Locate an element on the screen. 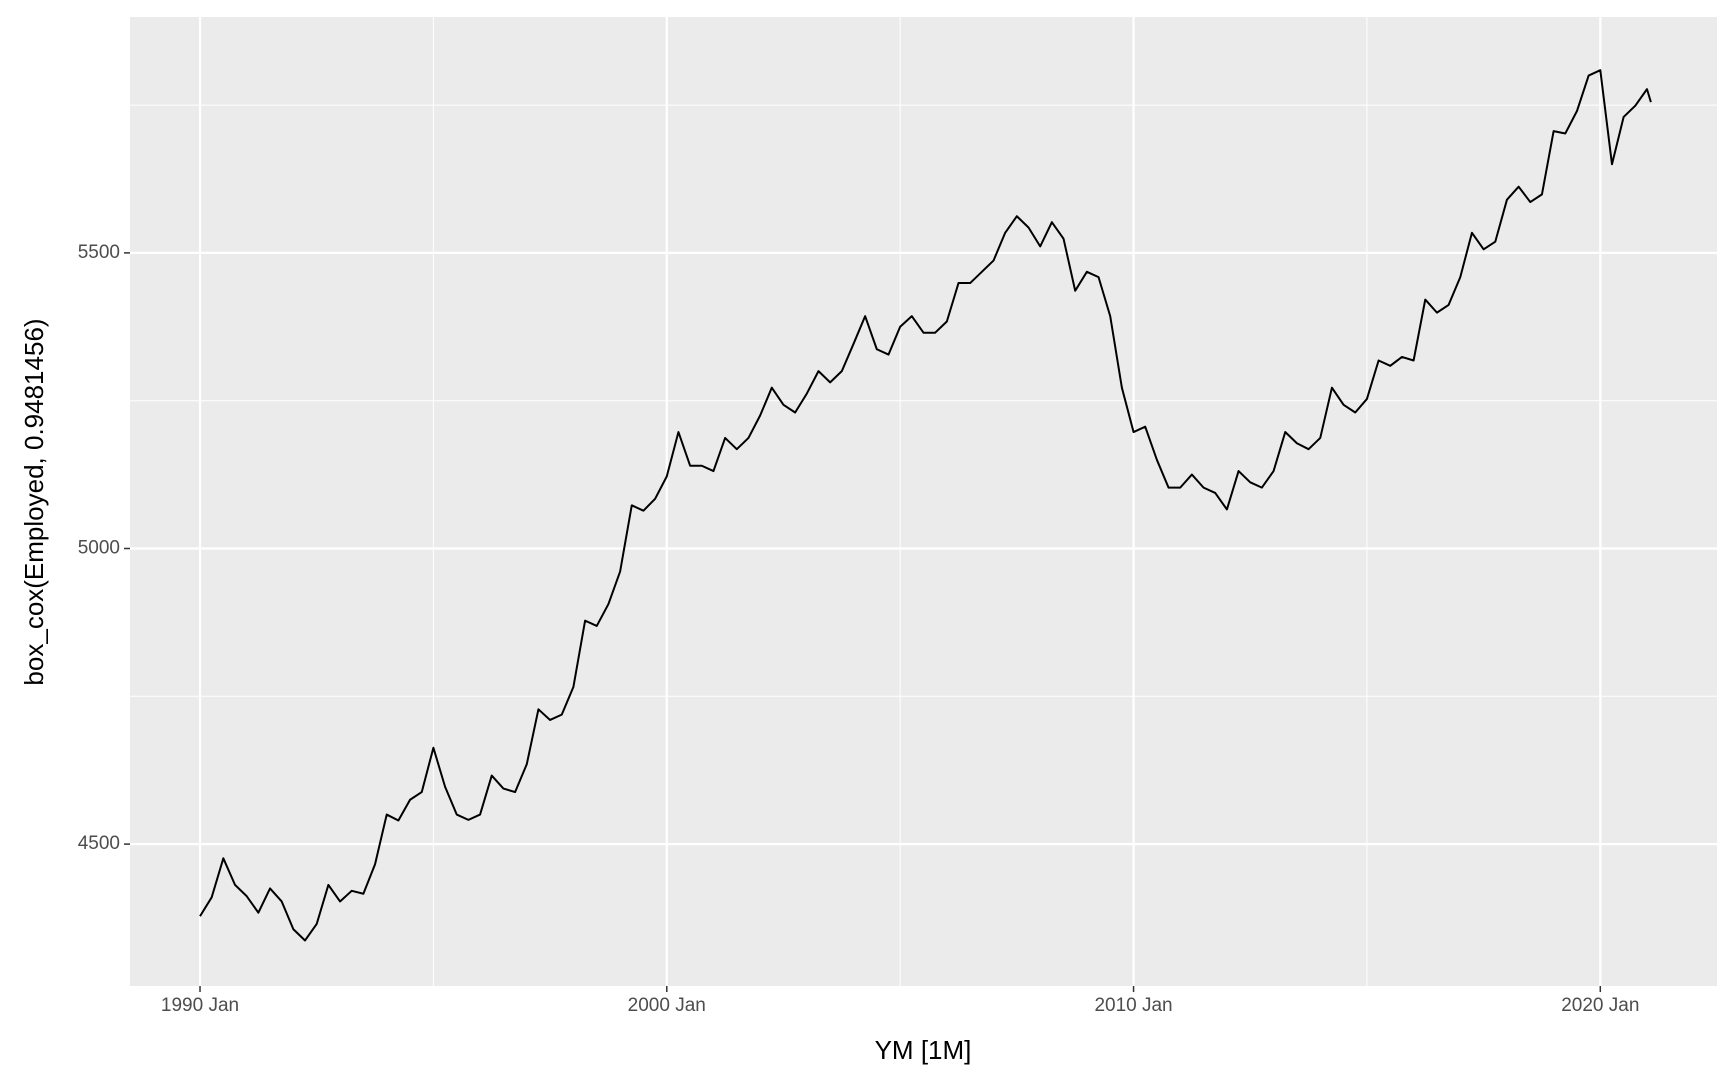  y-tick-label: 5000 is located at coordinates (99, 548).